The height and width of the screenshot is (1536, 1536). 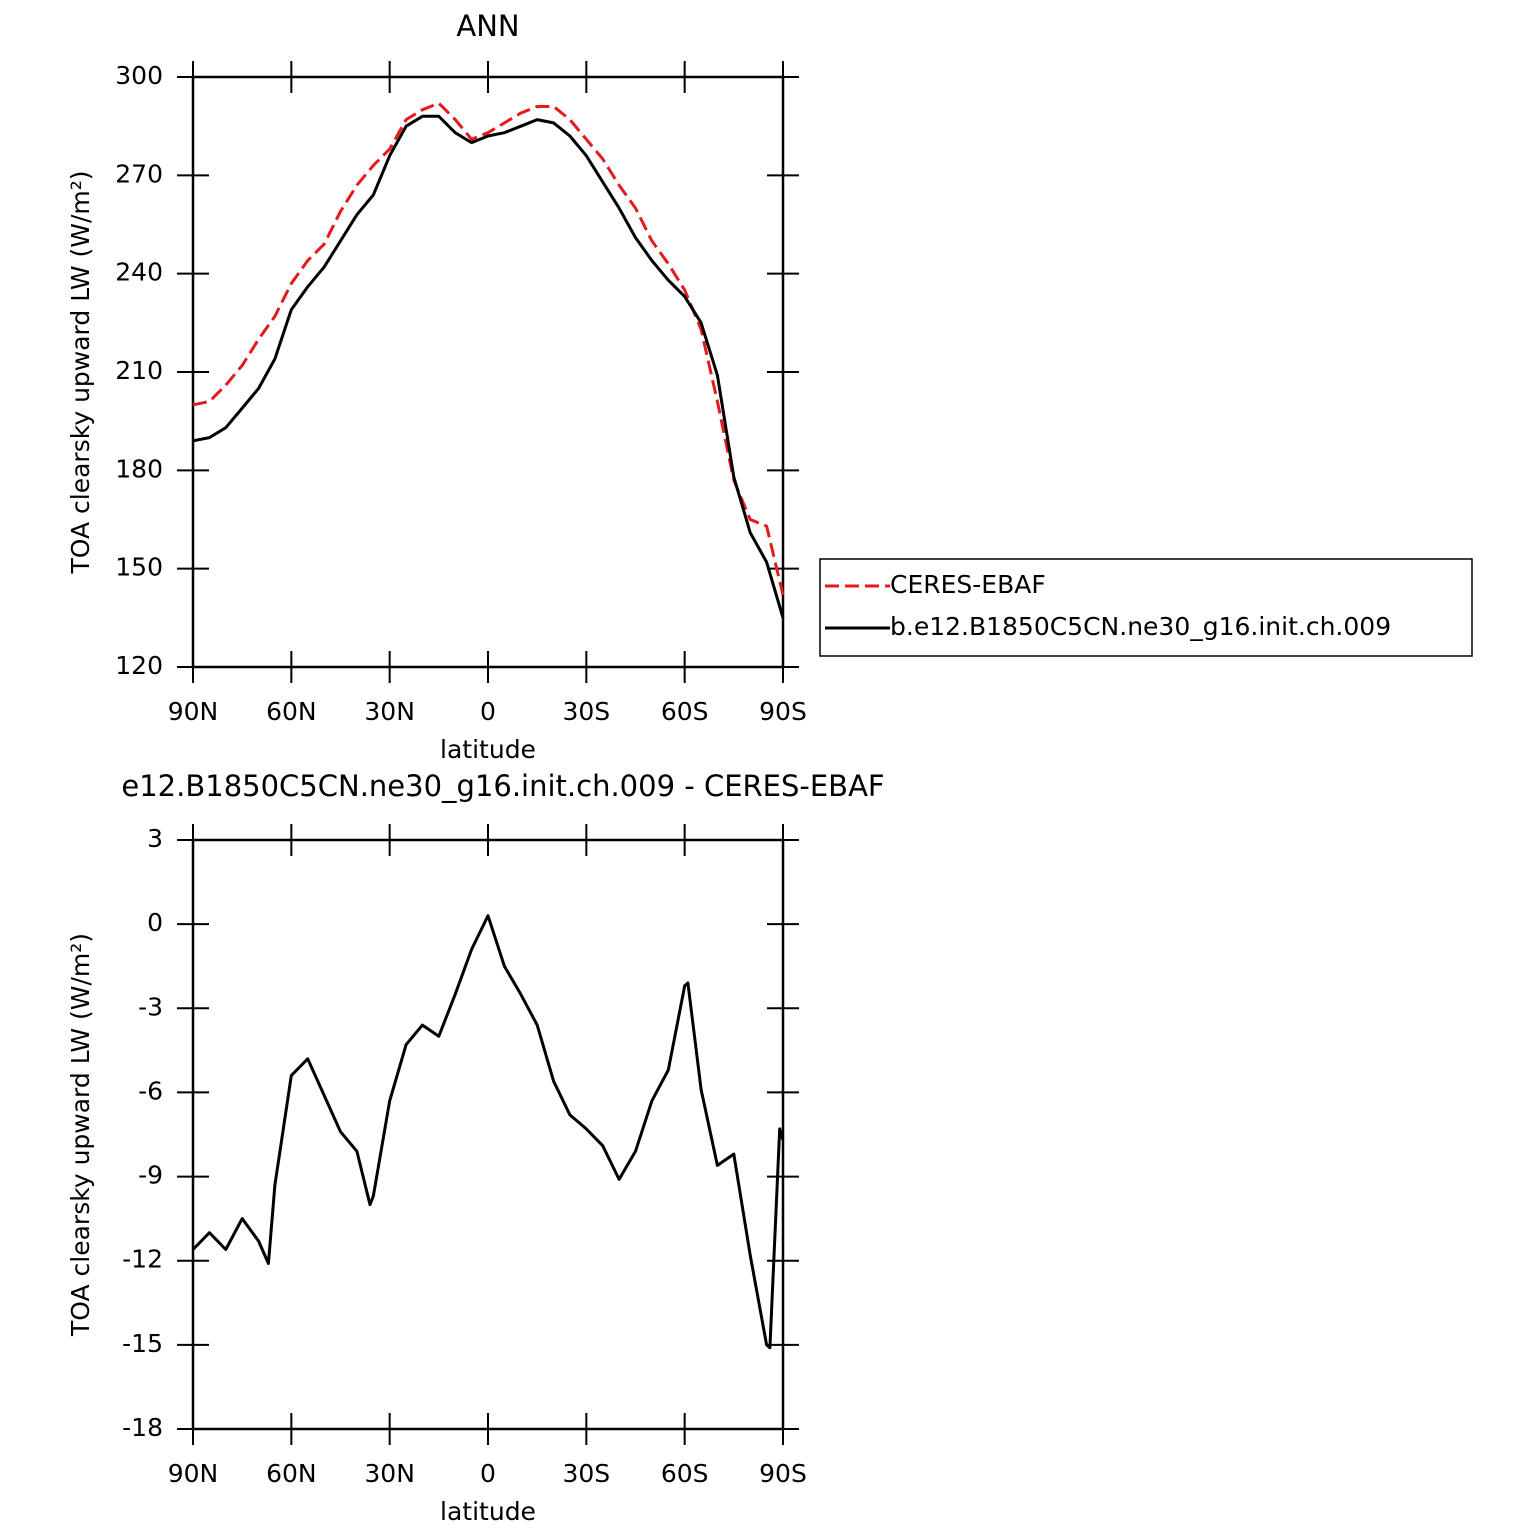 I want to click on y-tick-label: 3, so click(x=155, y=838).